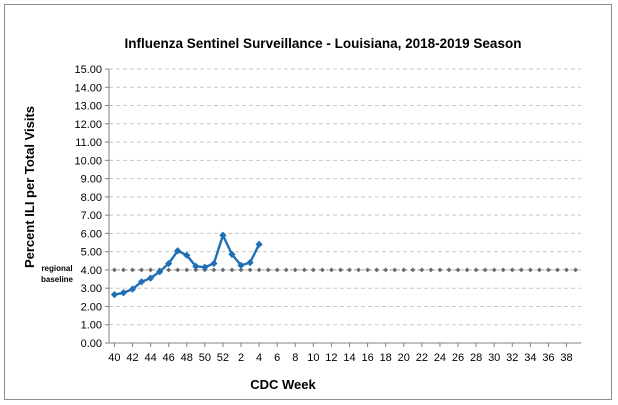 This screenshot has height=405, width=618. Describe the element at coordinates (187, 265) in the screenshot. I see `ili-series-line` at that location.